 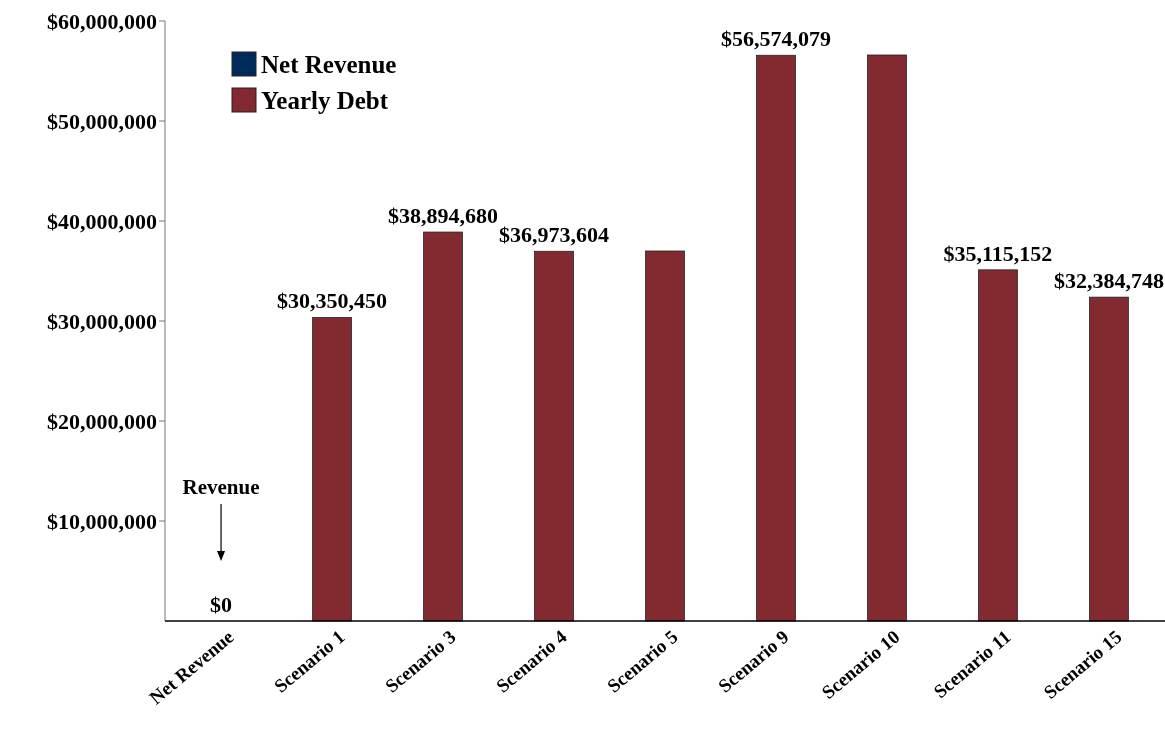 I want to click on y-tick-label: $40,000,000, so click(x=102, y=221).